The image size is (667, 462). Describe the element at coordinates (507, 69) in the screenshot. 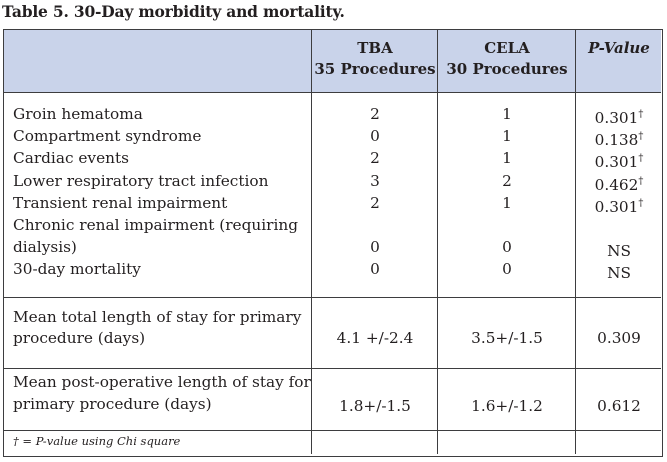

I see `header-cela-count: 30 Procedures` at that location.